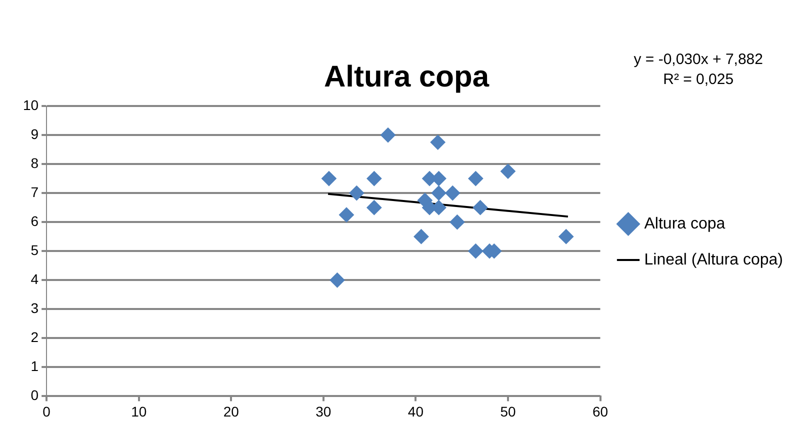  Describe the element at coordinates (231, 411) in the screenshot. I see `x-tick-label: 20` at that location.